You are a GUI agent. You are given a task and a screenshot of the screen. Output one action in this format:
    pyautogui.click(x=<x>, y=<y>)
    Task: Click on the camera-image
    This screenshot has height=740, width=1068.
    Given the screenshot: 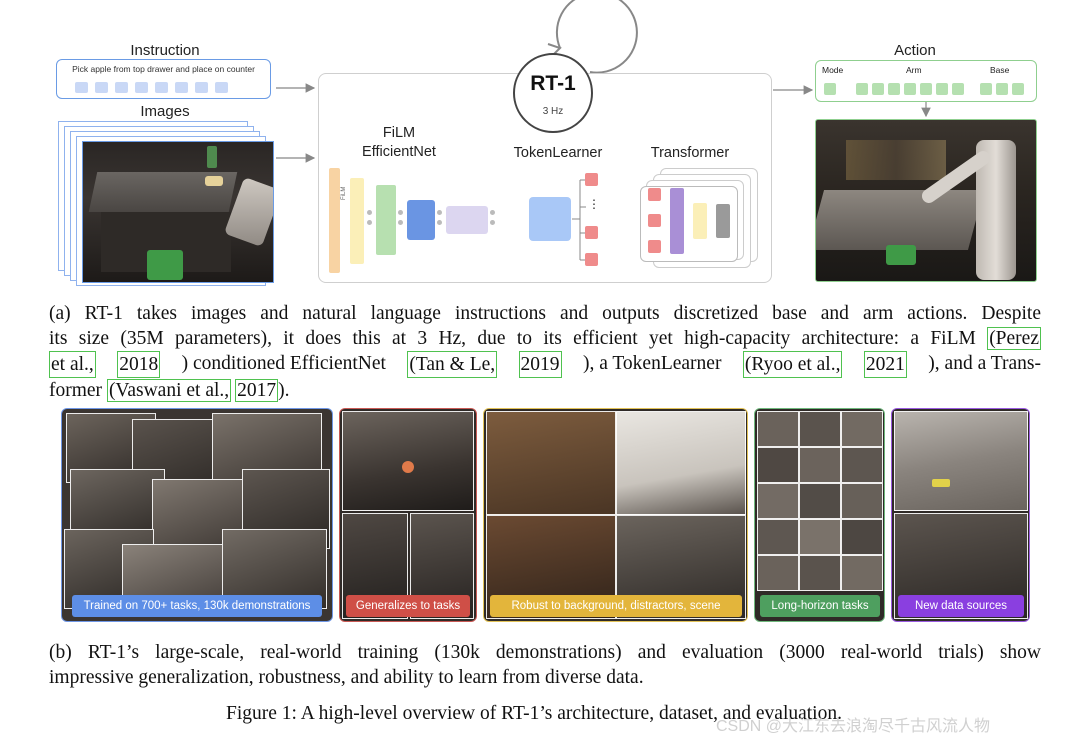 What is the action you would take?
    pyautogui.click(x=178, y=212)
    